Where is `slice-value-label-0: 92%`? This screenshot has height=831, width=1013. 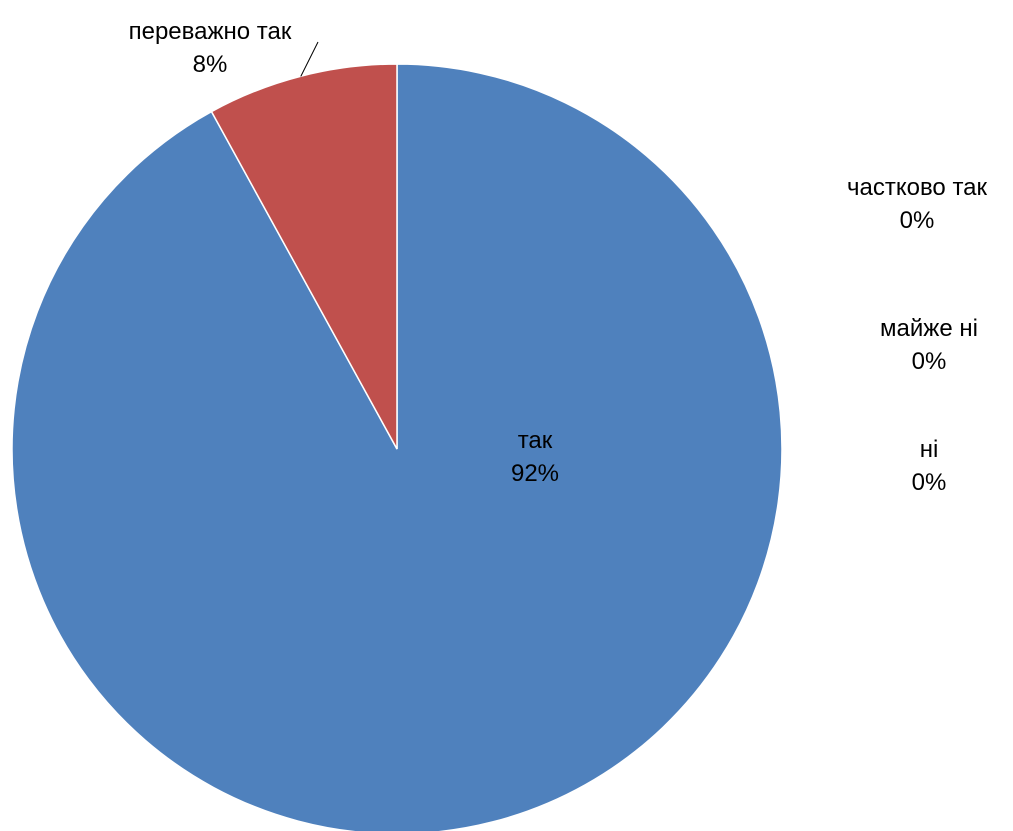 slice-value-label-0: 92% is located at coordinates (535, 473).